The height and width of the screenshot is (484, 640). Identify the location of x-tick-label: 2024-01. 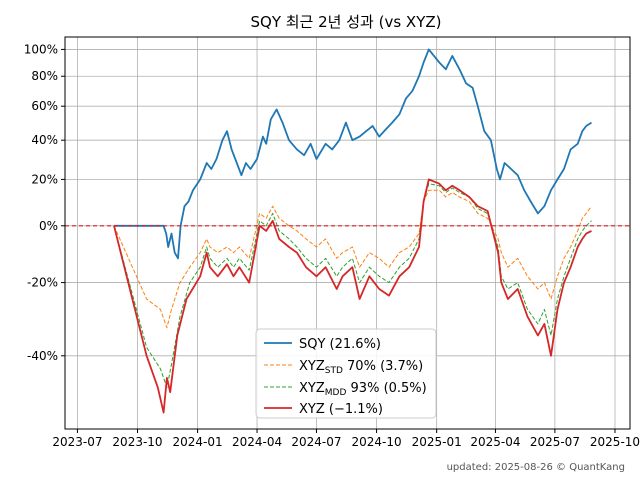
(198, 442).